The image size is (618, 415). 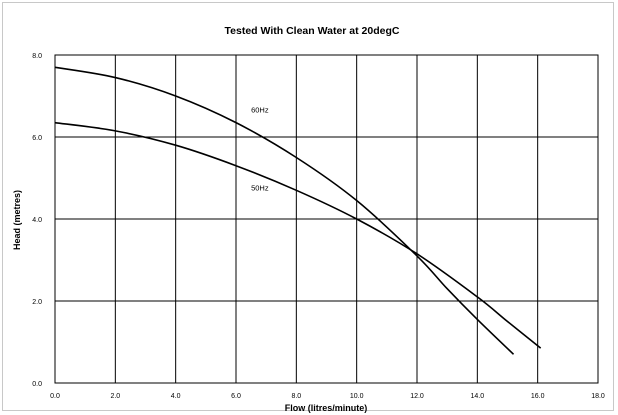 What do you see at coordinates (115, 396) in the screenshot?
I see `x-tick-label: 2.0` at bounding box center [115, 396].